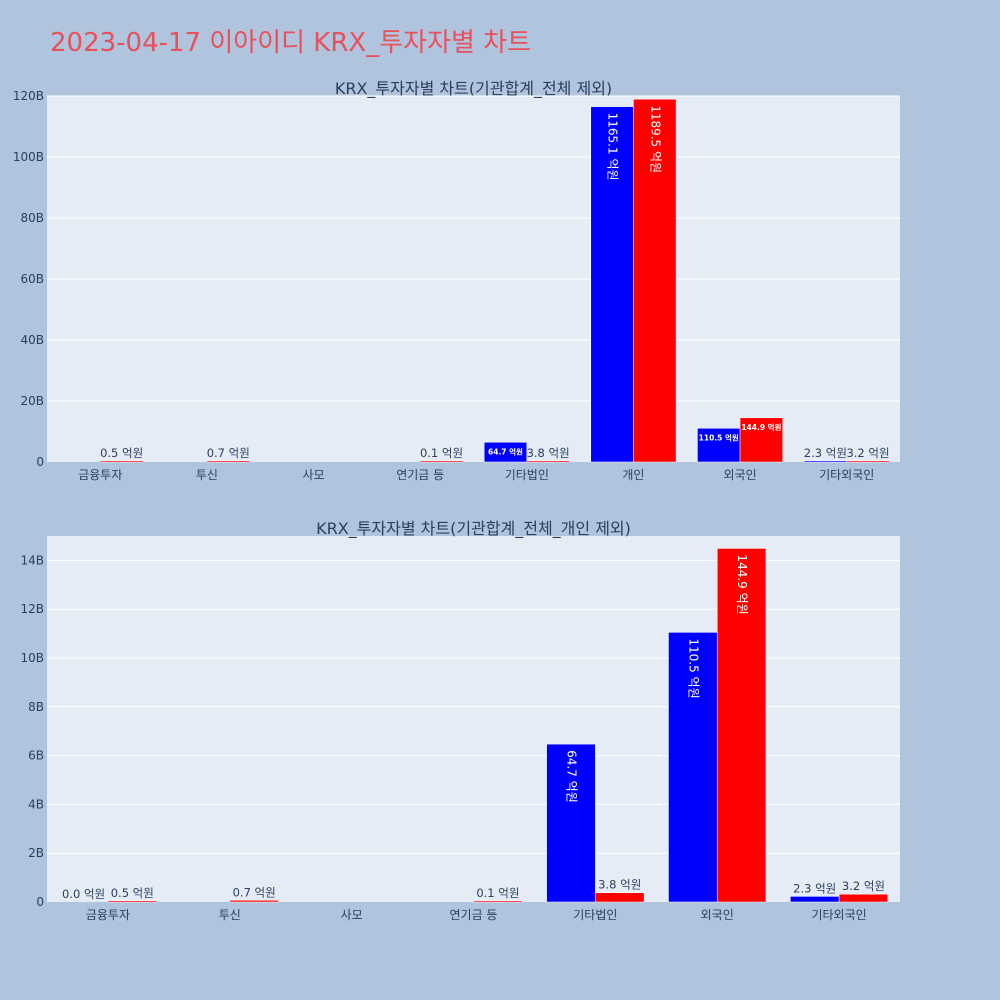 The width and height of the screenshot is (1000, 1000). What do you see at coordinates (473, 529) in the screenshot?
I see `chart-title: KRX_투자자별 차트(기관합계_전체_개인 제외)` at bounding box center [473, 529].